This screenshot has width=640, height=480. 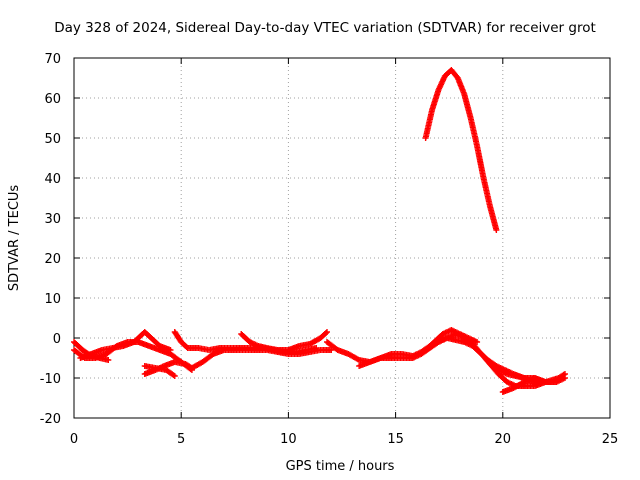 What do you see at coordinates (50, 379) in the screenshot?
I see `y-tick-label: -10` at bounding box center [50, 379].